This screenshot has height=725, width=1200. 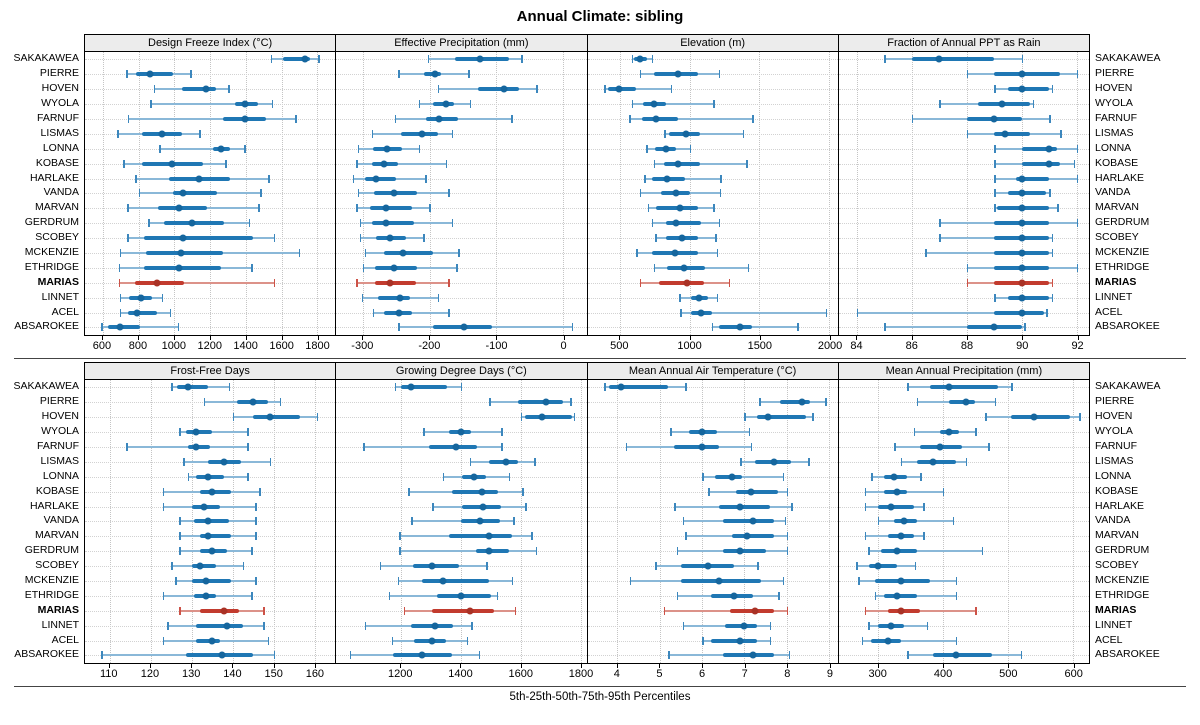 I want to click on station-label: ACEL, so click(x=1109, y=639).